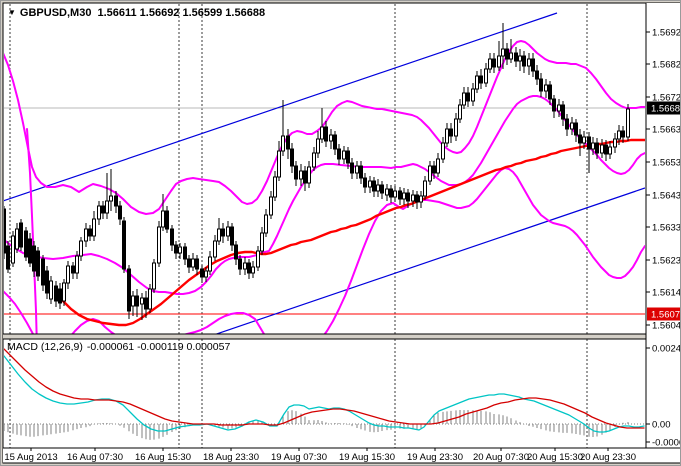  I want to click on time-axis, so click(341, 455).